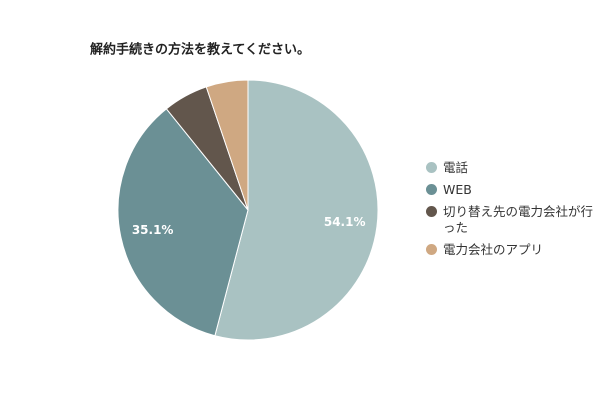 The height and width of the screenshot is (400, 600). I want to click on chart-title: 解約手続きの方法を教えてください。, so click(199, 50).